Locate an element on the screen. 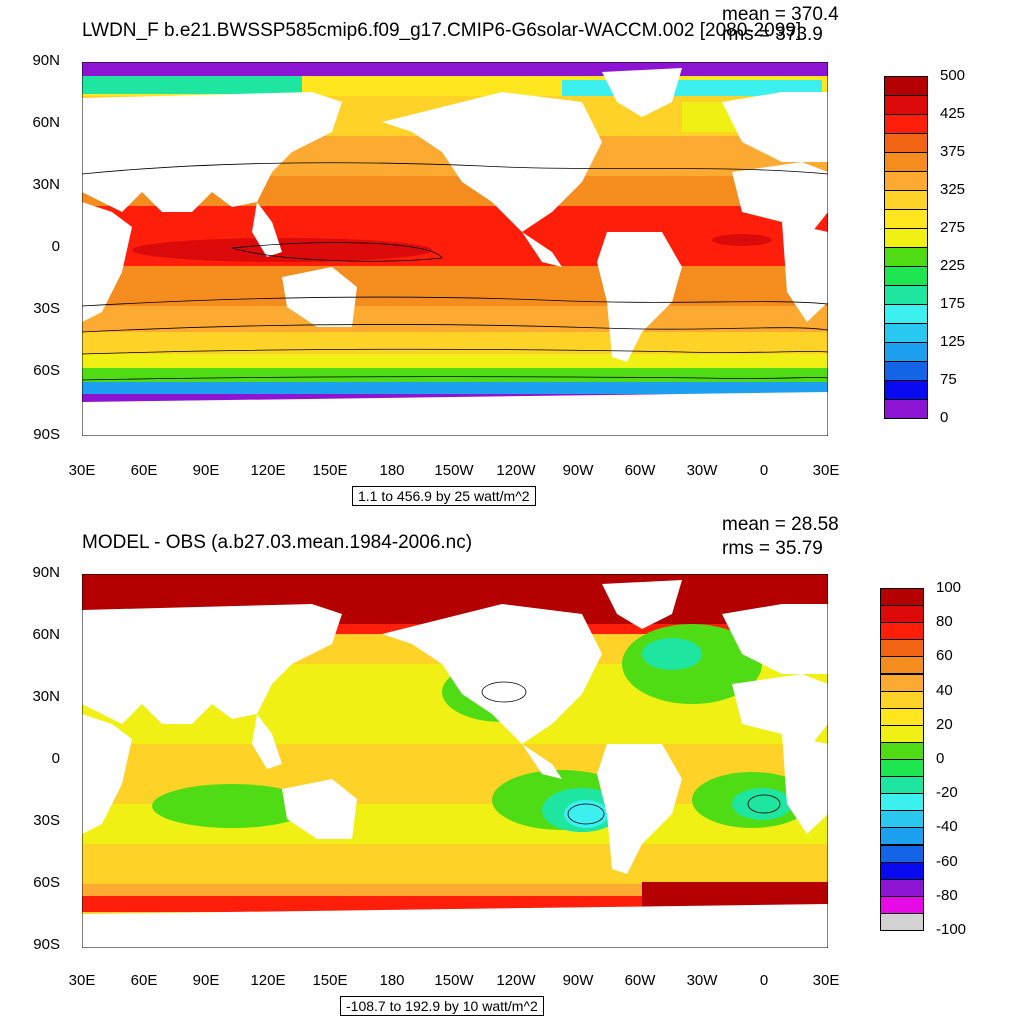 This screenshot has height=1024, width=1024. colorbar-label: 425 is located at coordinates (953, 113).